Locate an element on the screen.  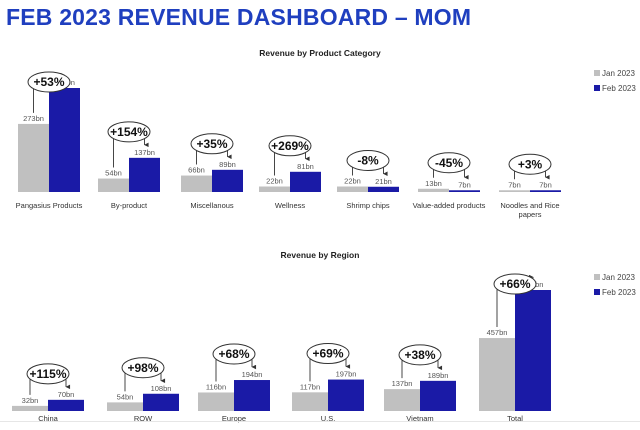
data-label-feb-0-2: 89bn is located at coordinates (227, 164).